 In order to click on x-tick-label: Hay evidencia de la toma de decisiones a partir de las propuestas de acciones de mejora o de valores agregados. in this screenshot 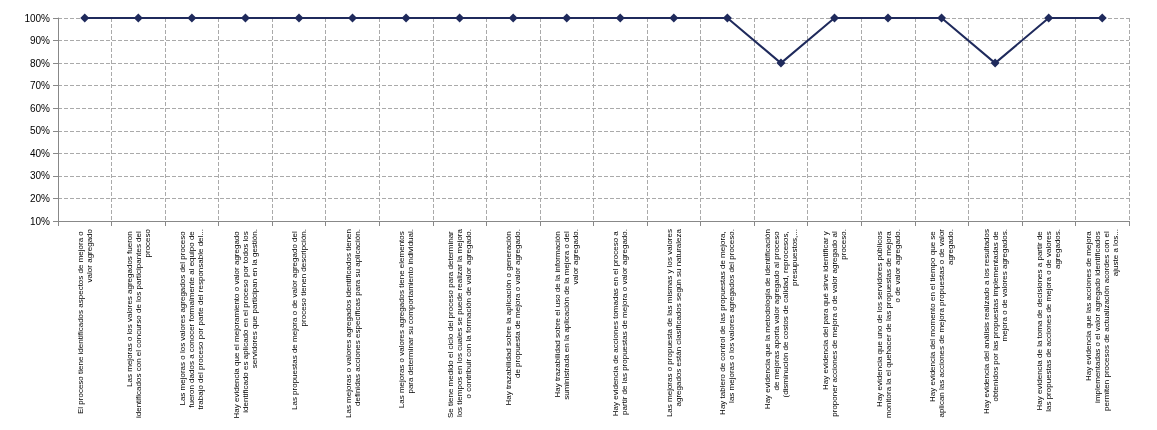, I will do `click(1049, 320)`.